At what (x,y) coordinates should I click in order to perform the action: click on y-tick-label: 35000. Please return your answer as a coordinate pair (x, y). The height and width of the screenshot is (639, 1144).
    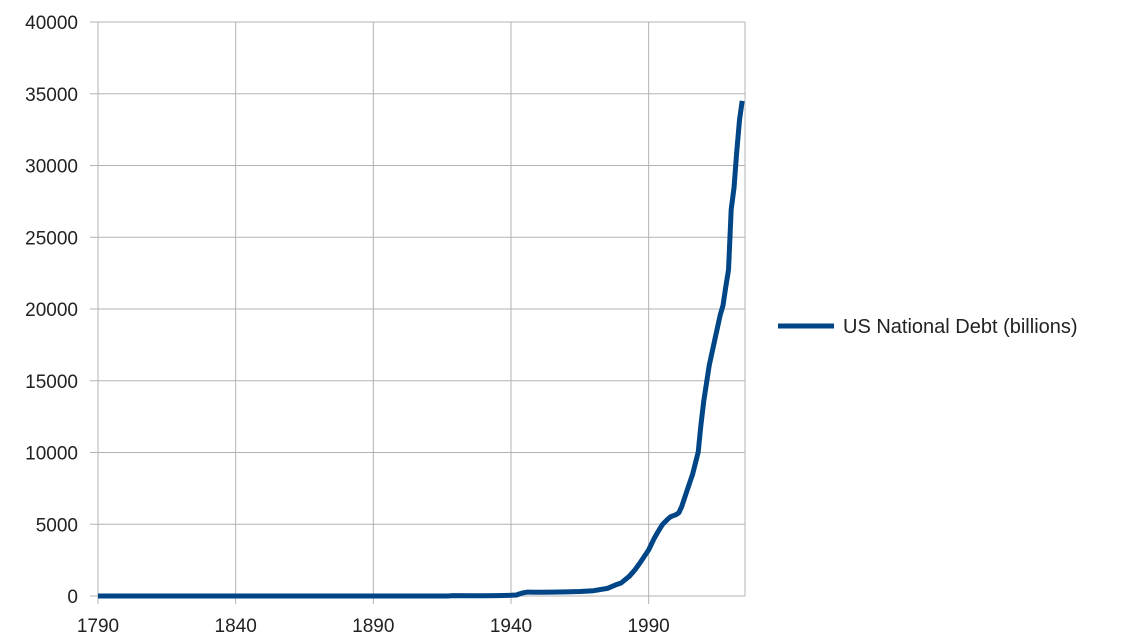
    Looking at the image, I should click on (51, 95).